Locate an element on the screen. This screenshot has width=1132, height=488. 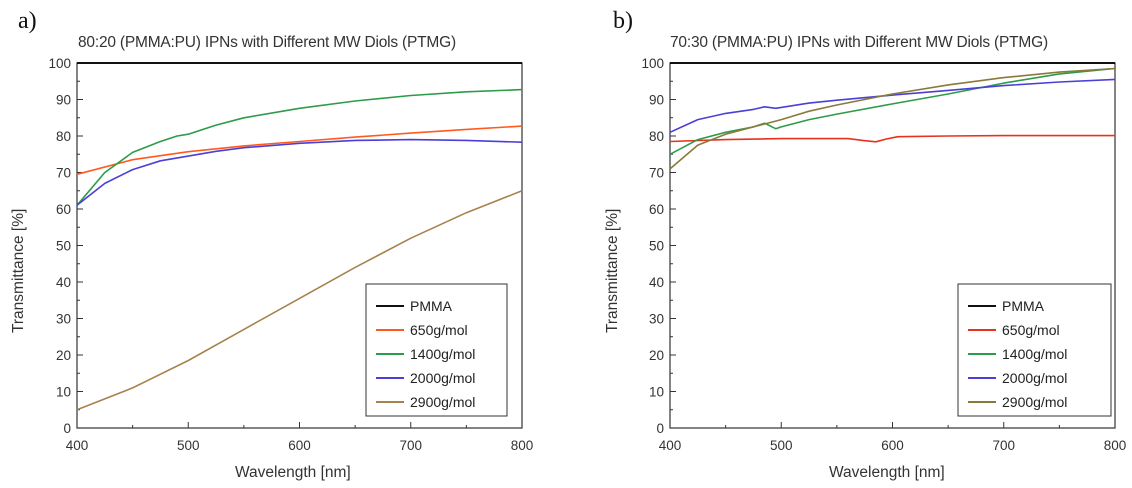
panel-label: a) is located at coordinates (27, 21).